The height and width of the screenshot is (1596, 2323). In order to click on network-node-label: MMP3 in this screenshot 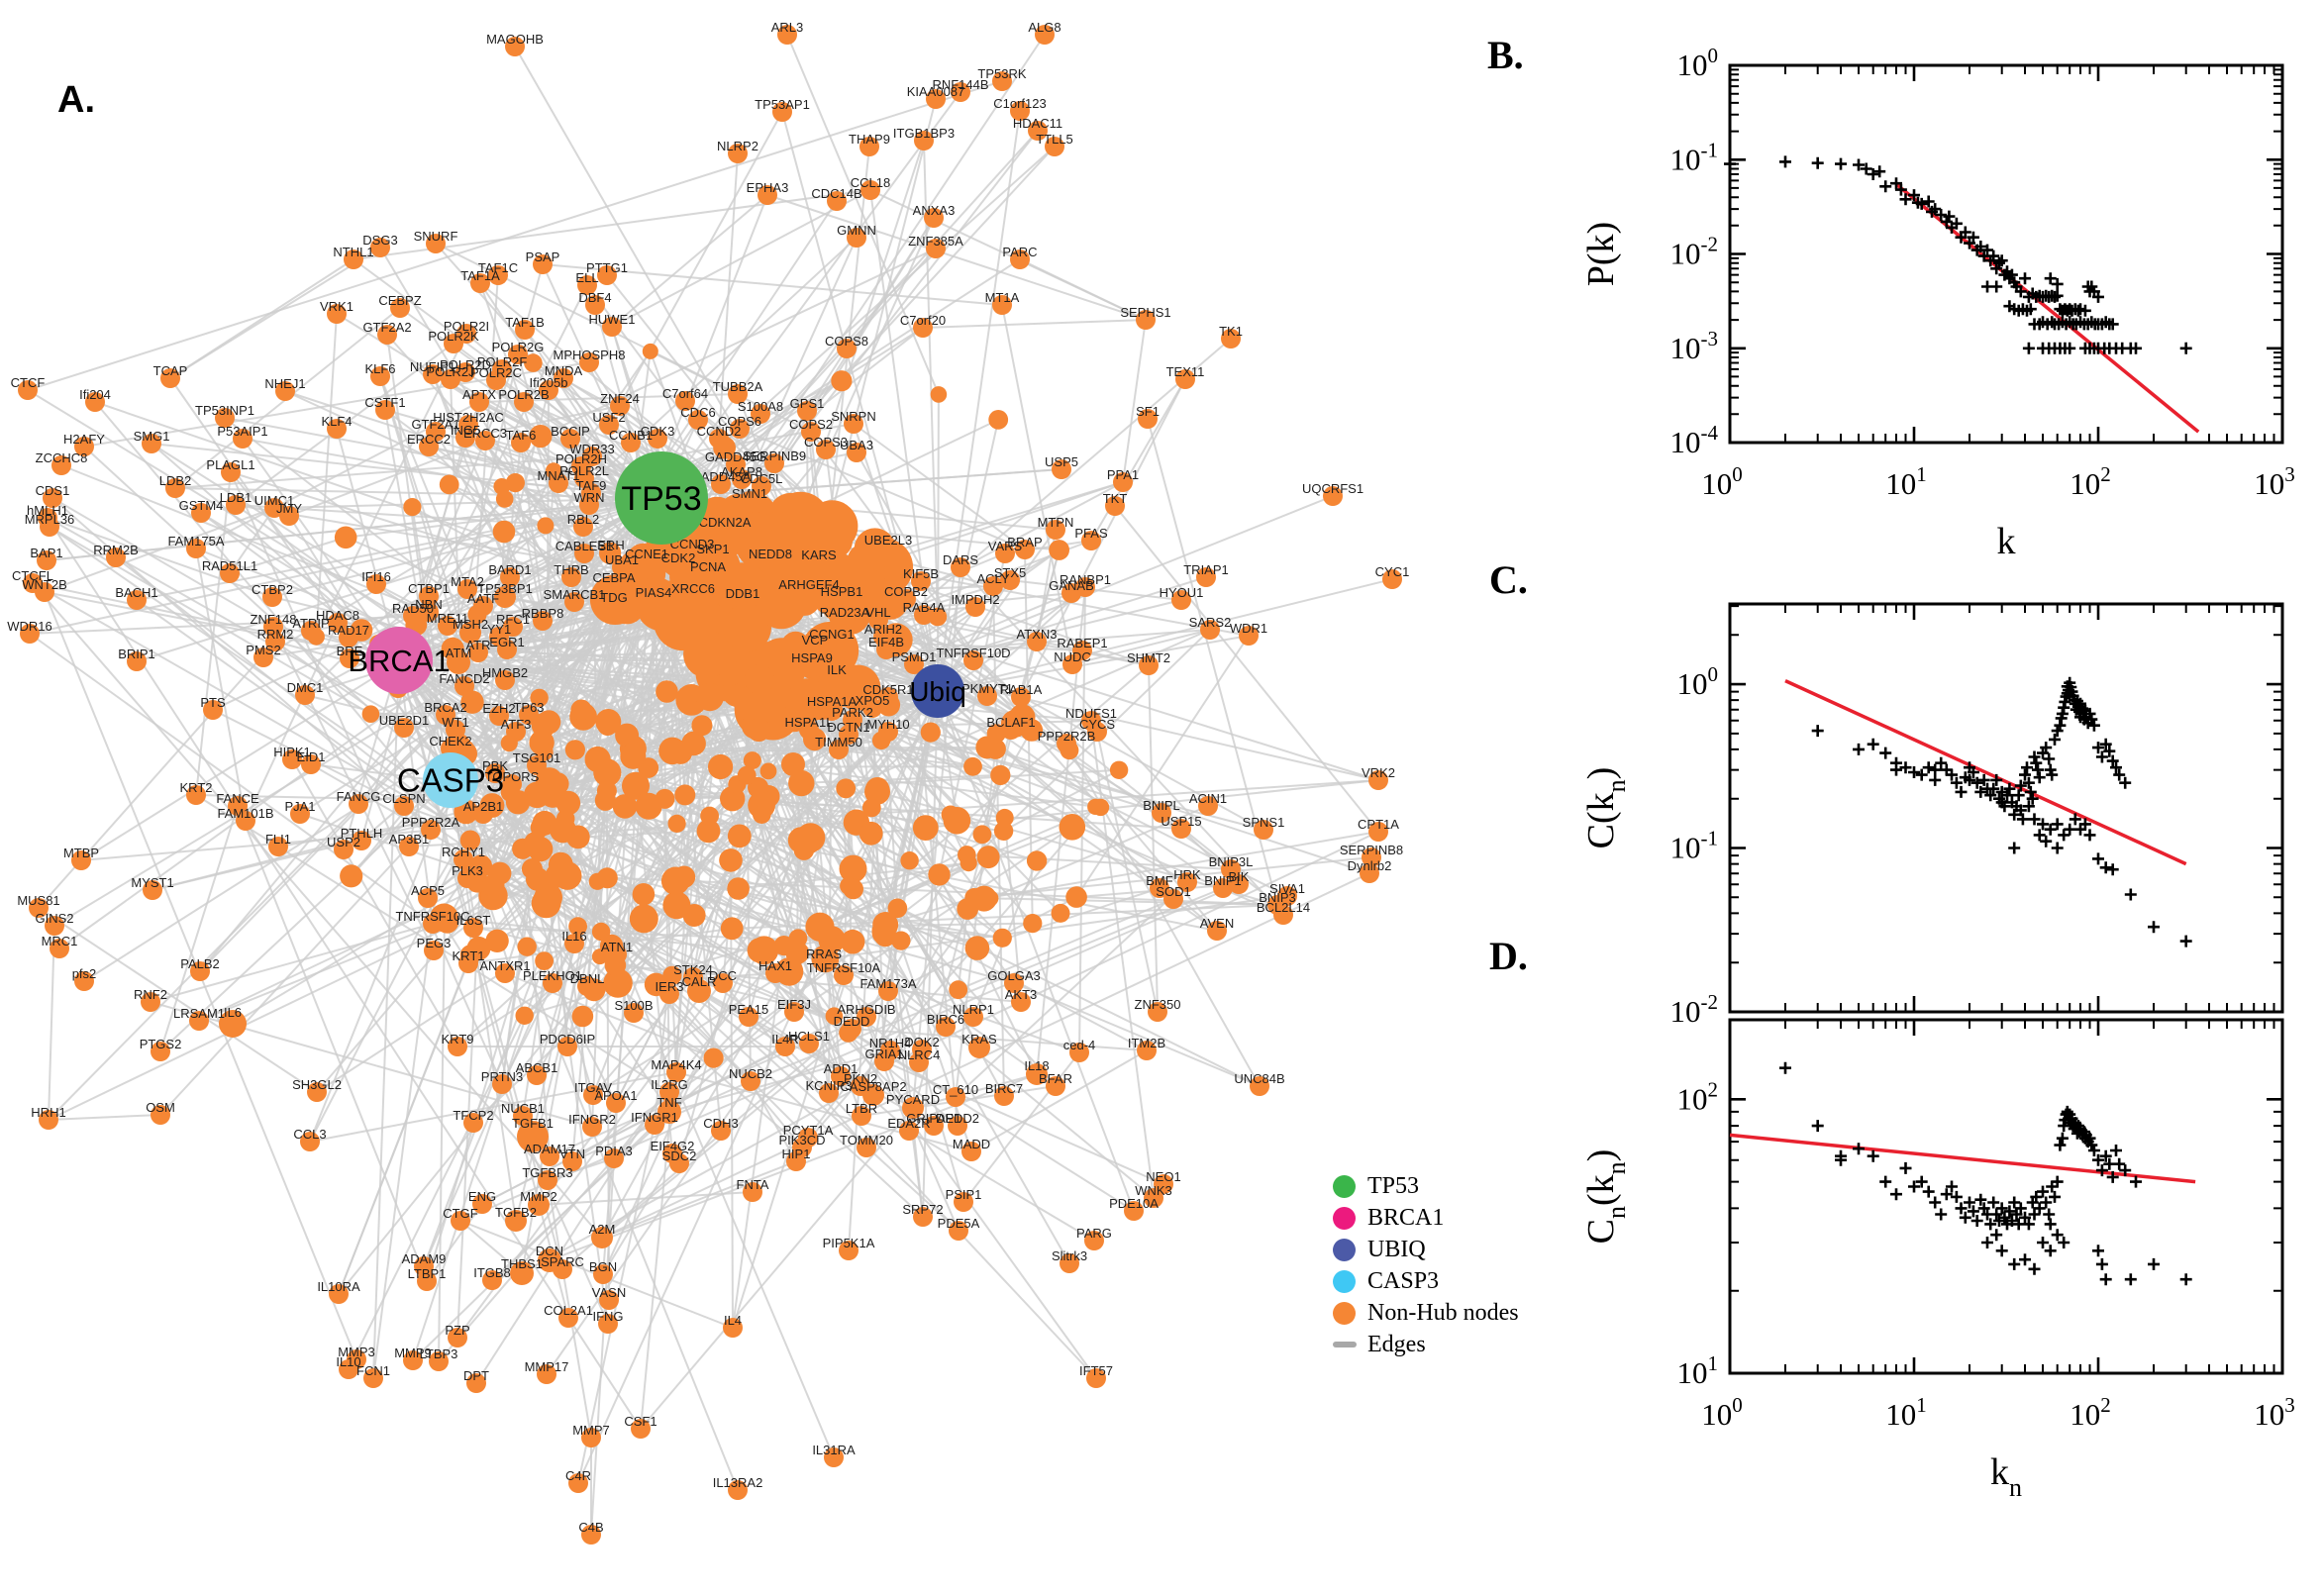, I will do `click(356, 1352)`.